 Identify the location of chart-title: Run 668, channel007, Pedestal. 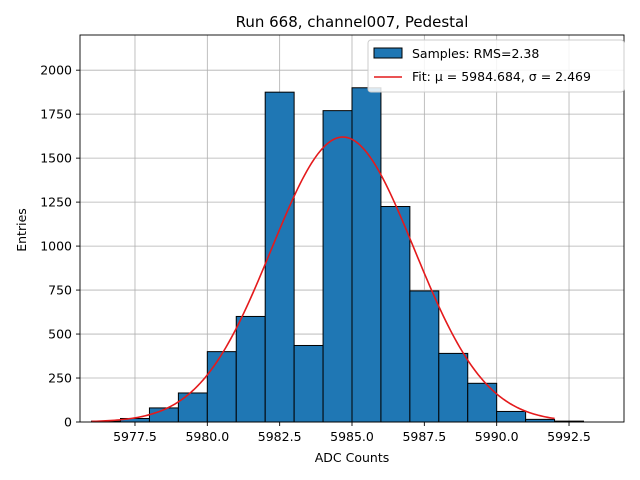
(352, 22).